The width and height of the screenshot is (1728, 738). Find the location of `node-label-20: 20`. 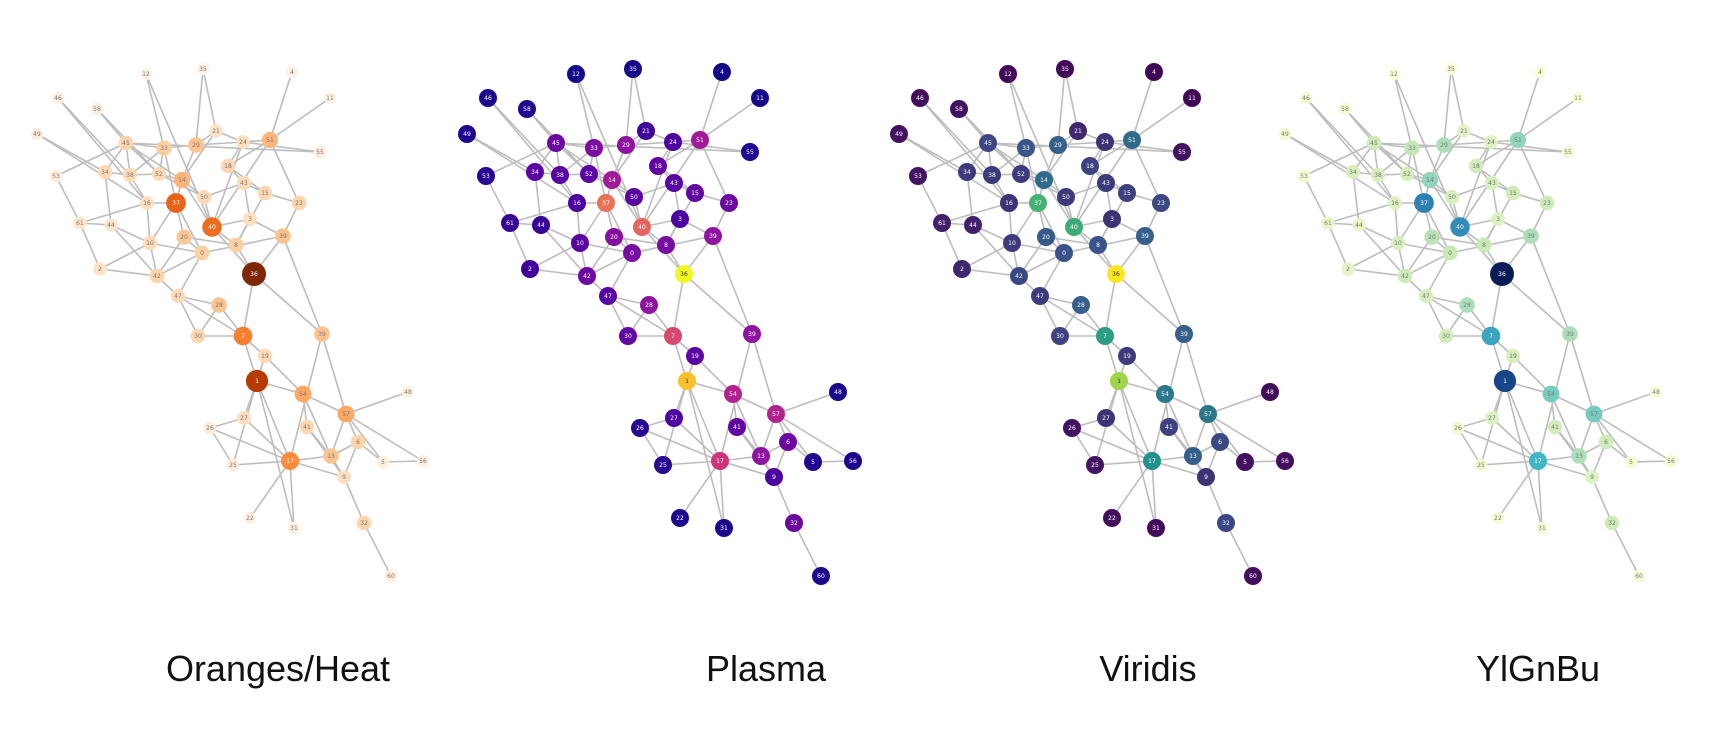

node-label-20: 20 is located at coordinates (1046, 237).